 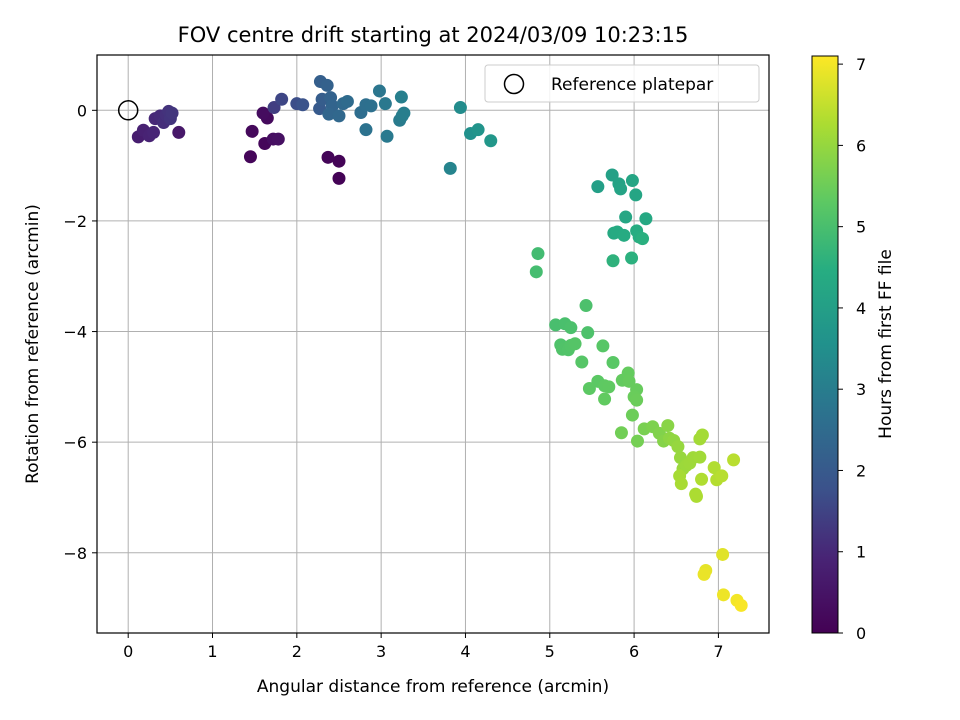 I want to click on x-tick-label: 1, so click(x=212, y=651).